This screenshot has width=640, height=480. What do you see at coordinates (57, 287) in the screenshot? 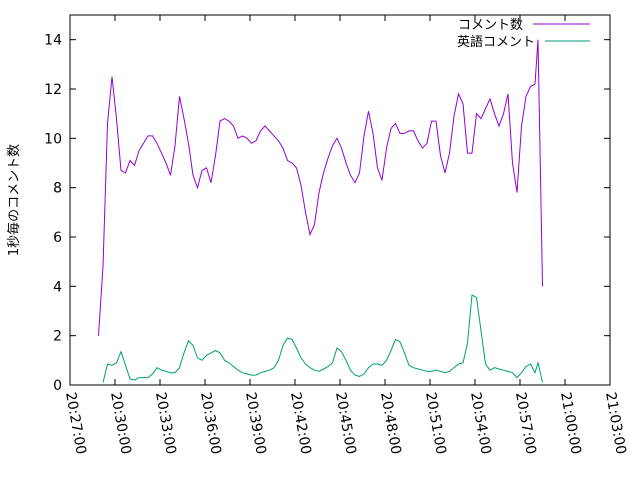
I see `y-tick-label: 4` at bounding box center [57, 287].